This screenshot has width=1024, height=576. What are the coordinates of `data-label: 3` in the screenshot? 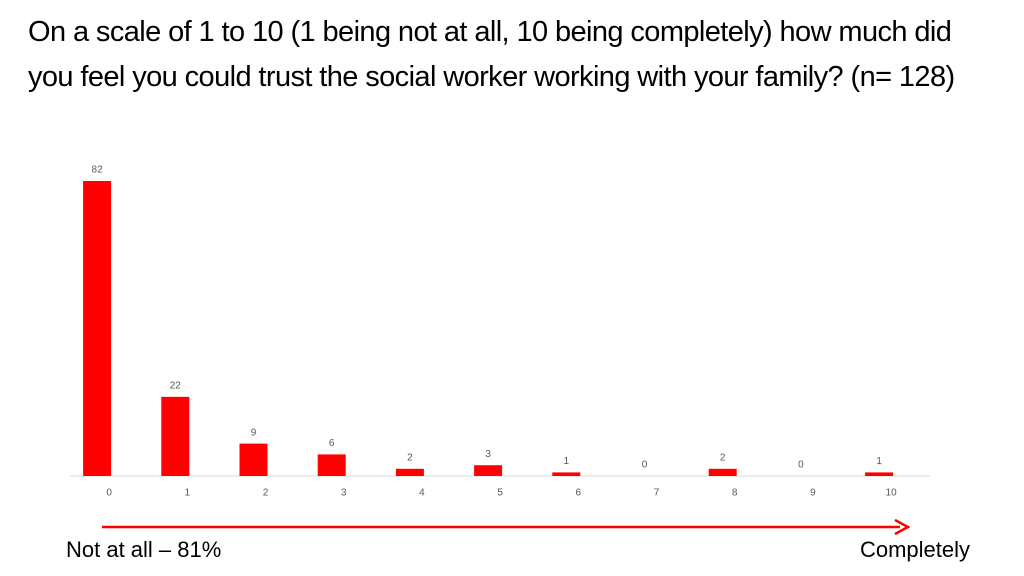 It's located at (488, 454).